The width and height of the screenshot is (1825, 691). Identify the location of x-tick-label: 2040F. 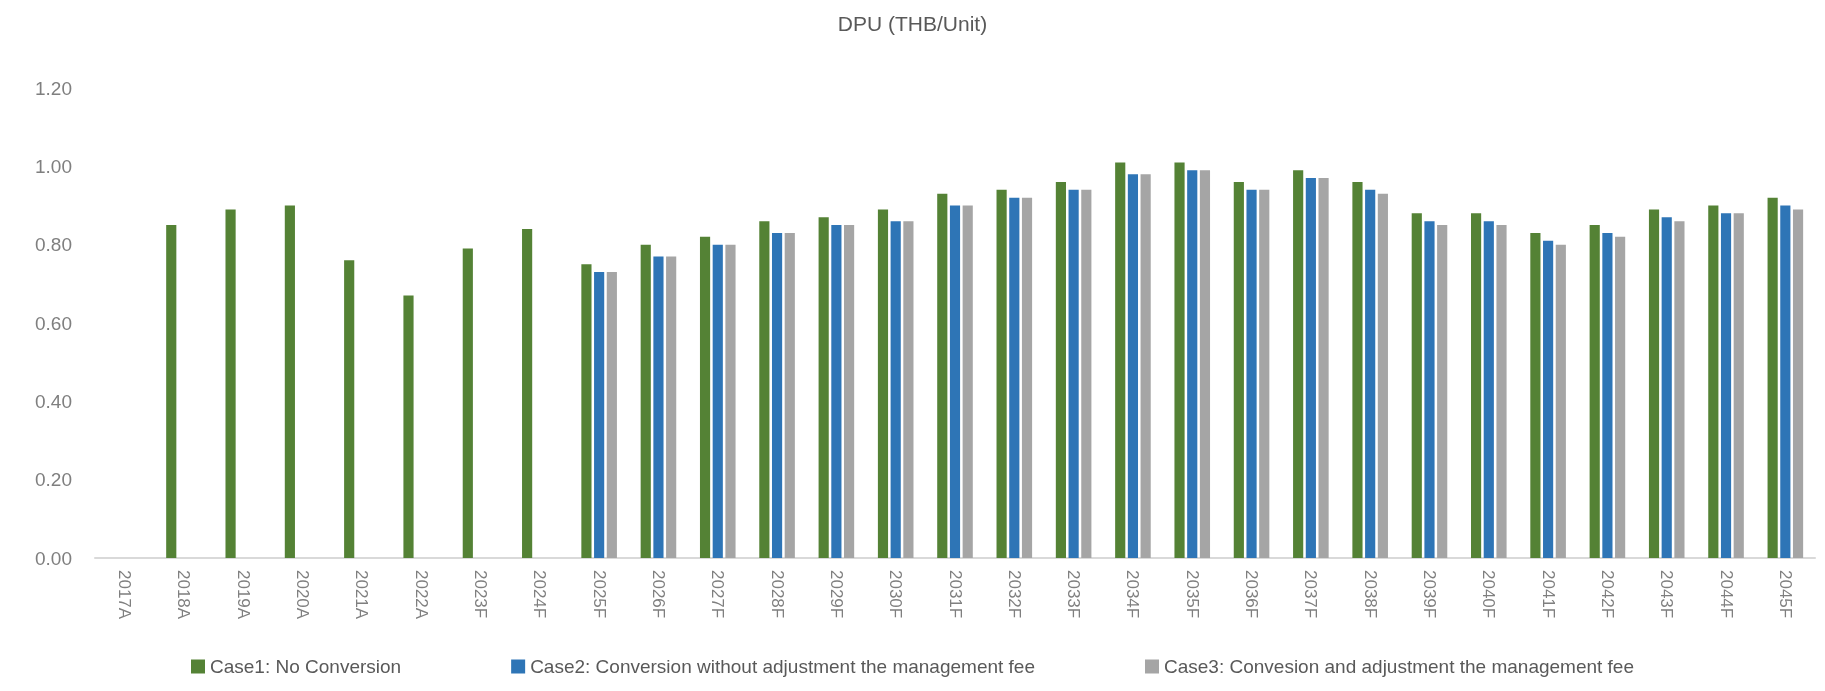
(1489, 594).